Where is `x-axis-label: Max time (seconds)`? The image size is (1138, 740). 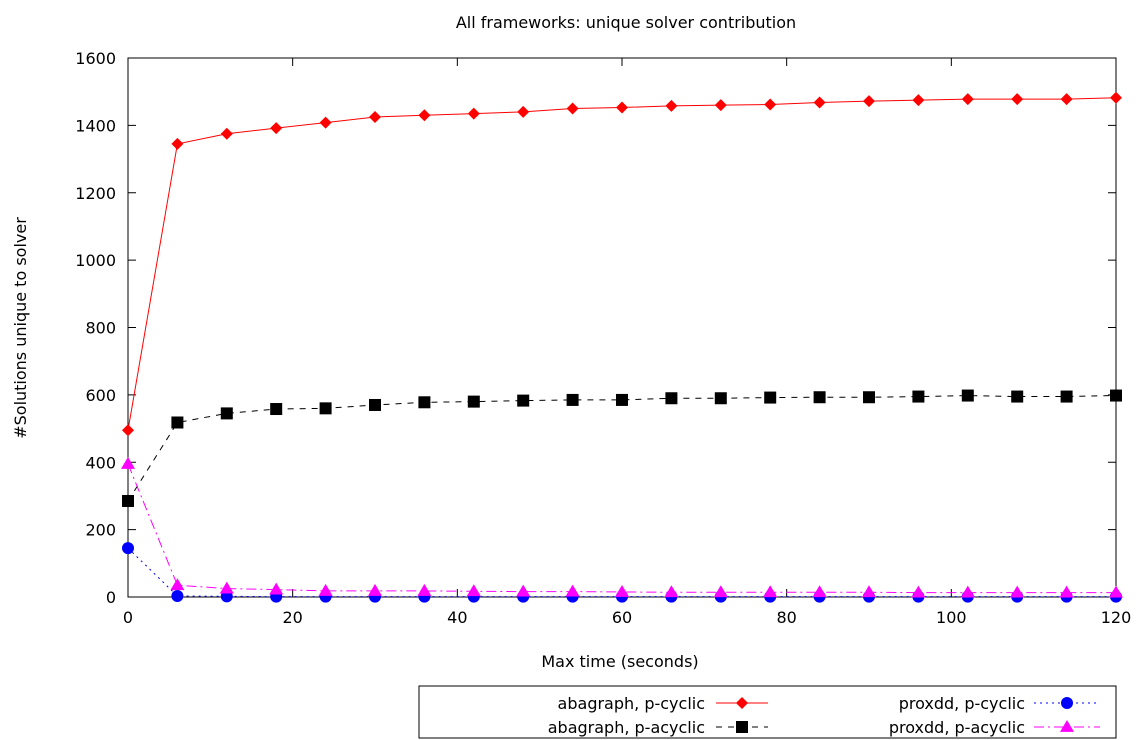 x-axis-label: Max time (seconds) is located at coordinates (619, 661).